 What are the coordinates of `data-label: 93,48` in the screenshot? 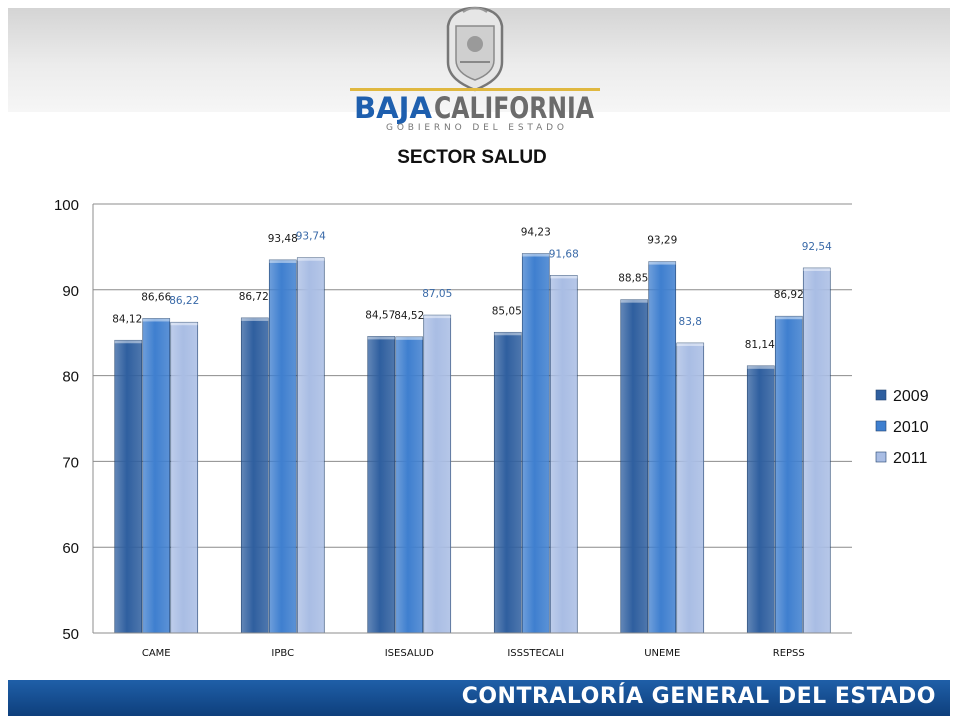 It's located at (283, 239).